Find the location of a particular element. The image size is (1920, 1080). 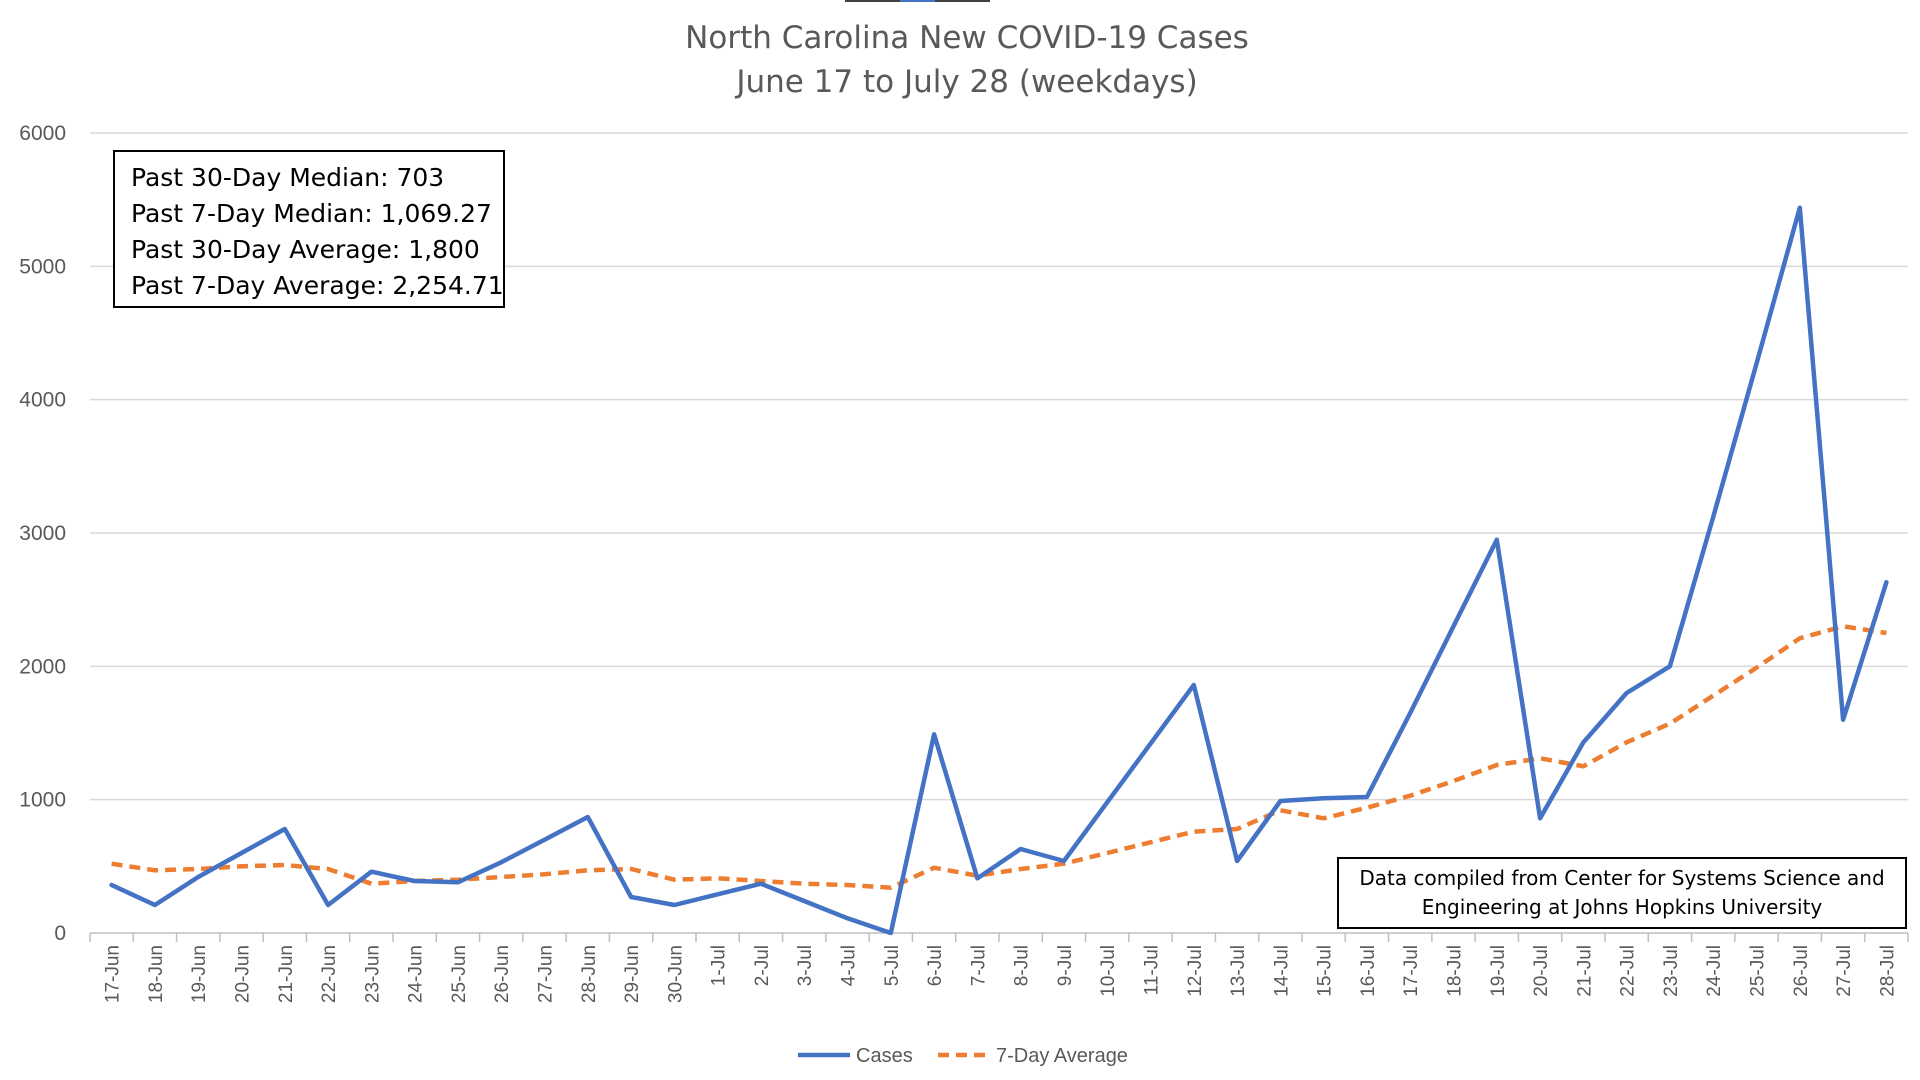

x-tick-label: 29-Jun is located at coordinates (632, 974).